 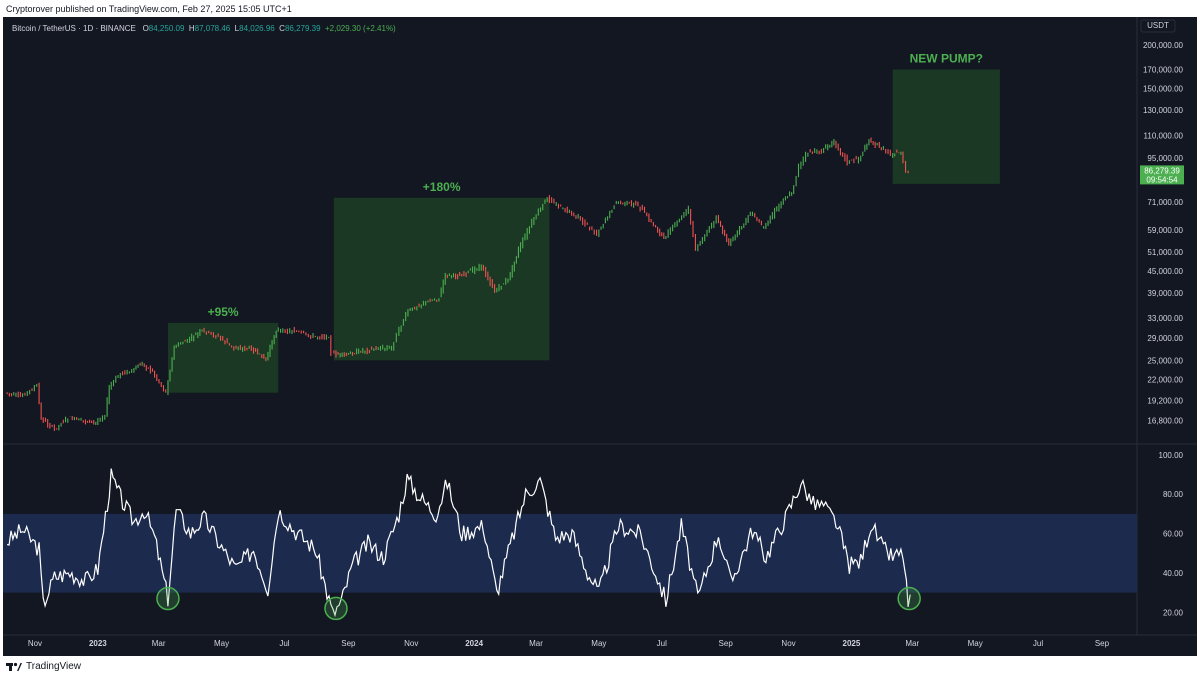 What do you see at coordinates (1164, 136) in the screenshot?
I see `price-tick-label: 110,000.00` at bounding box center [1164, 136].